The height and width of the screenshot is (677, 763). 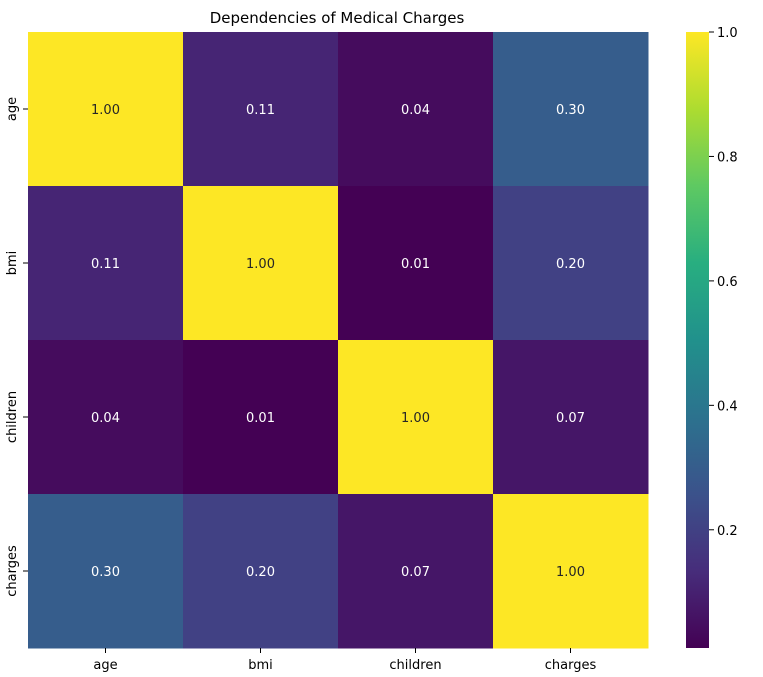 I want to click on y-tick-label: bmi, so click(x=12, y=263).